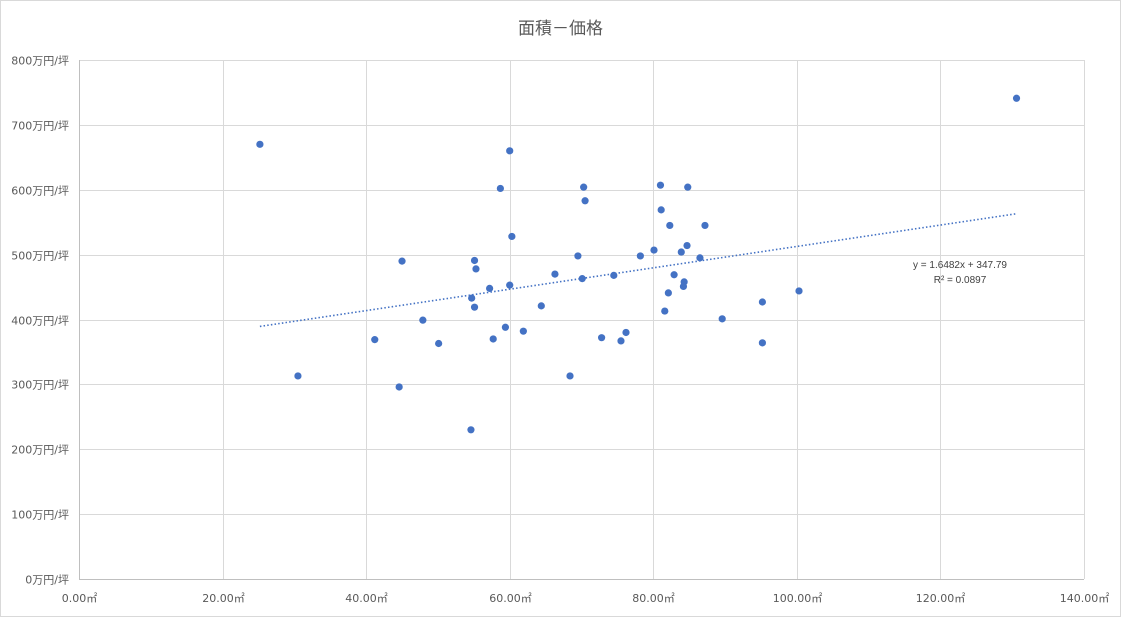 Image resolution: width=1121 pixels, height=617 pixels. What do you see at coordinates (40, 256) in the screenshot?
I see `y-tick-label: 500万円/坪` at bounding box center [40, 256].